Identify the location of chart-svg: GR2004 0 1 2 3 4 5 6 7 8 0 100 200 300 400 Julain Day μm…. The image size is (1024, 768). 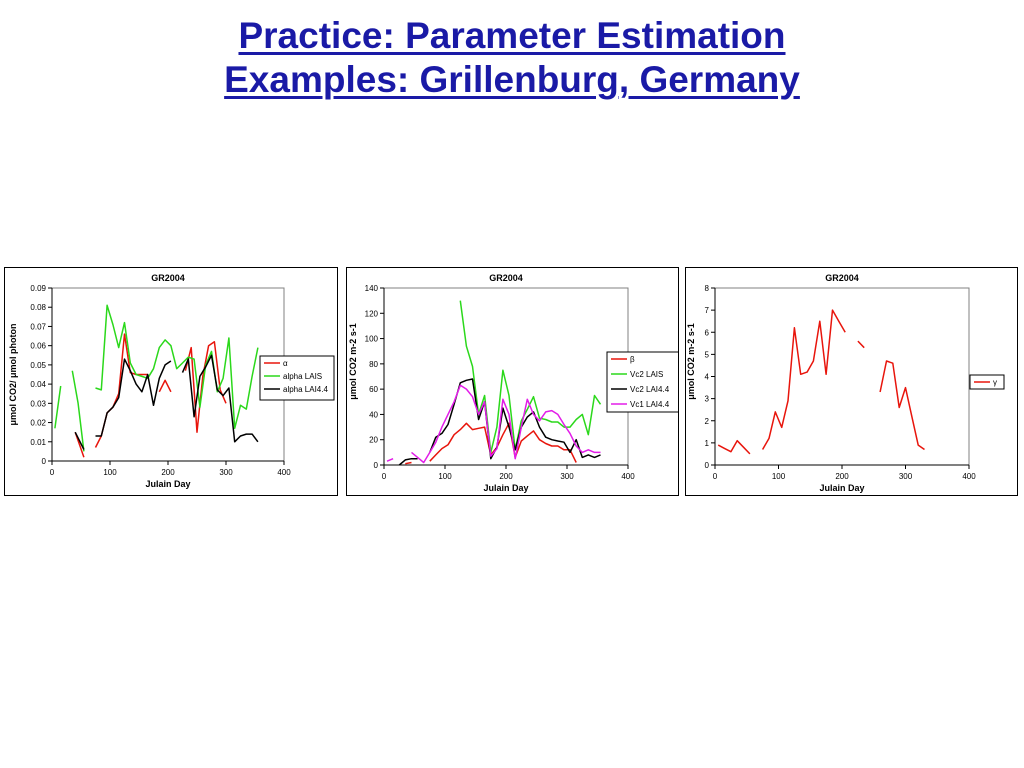
(845, 383).